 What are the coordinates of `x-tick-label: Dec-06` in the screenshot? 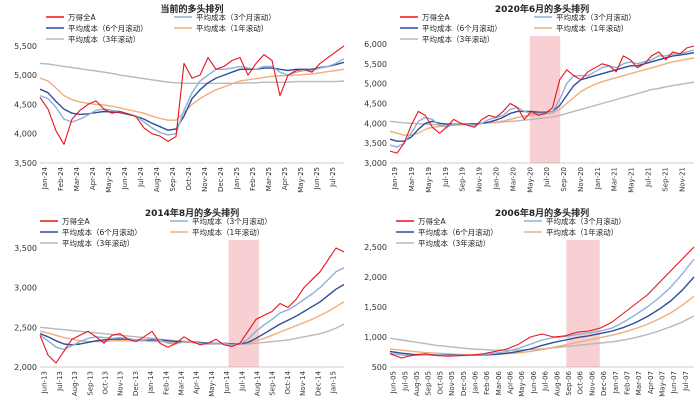 It's located at (604, 383).